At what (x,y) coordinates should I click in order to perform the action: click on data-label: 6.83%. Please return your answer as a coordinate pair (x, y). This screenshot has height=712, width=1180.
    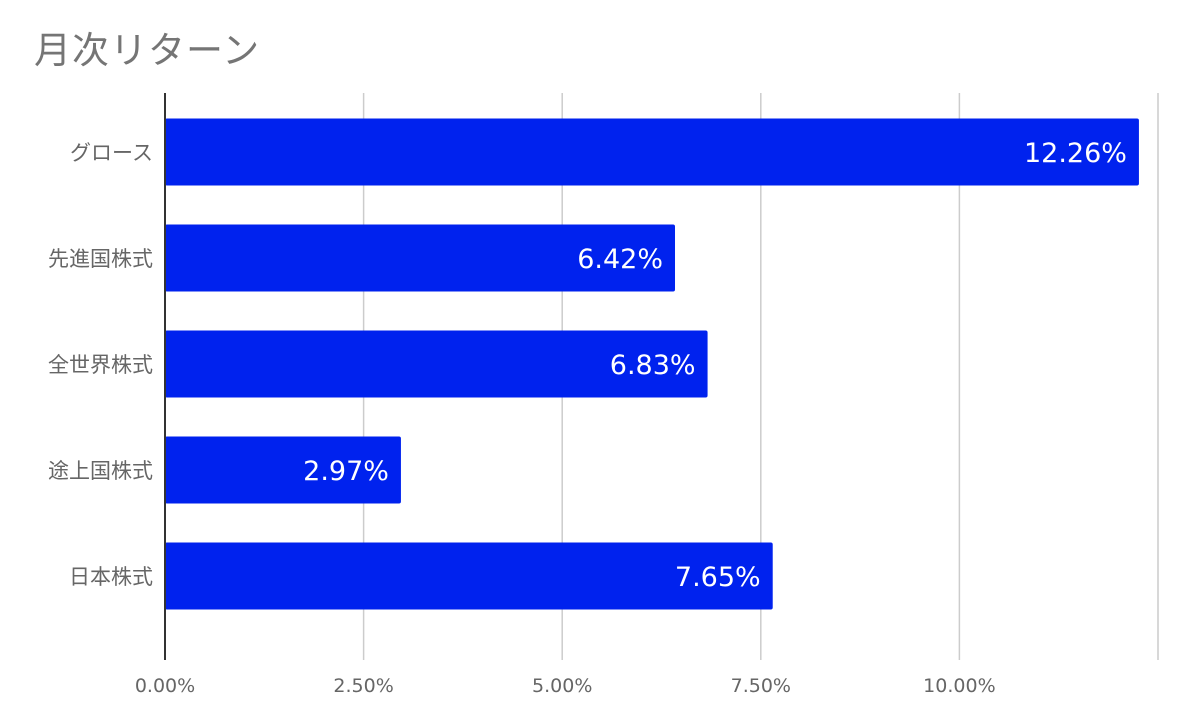
    Looking at the image, I should click on (653, 365).